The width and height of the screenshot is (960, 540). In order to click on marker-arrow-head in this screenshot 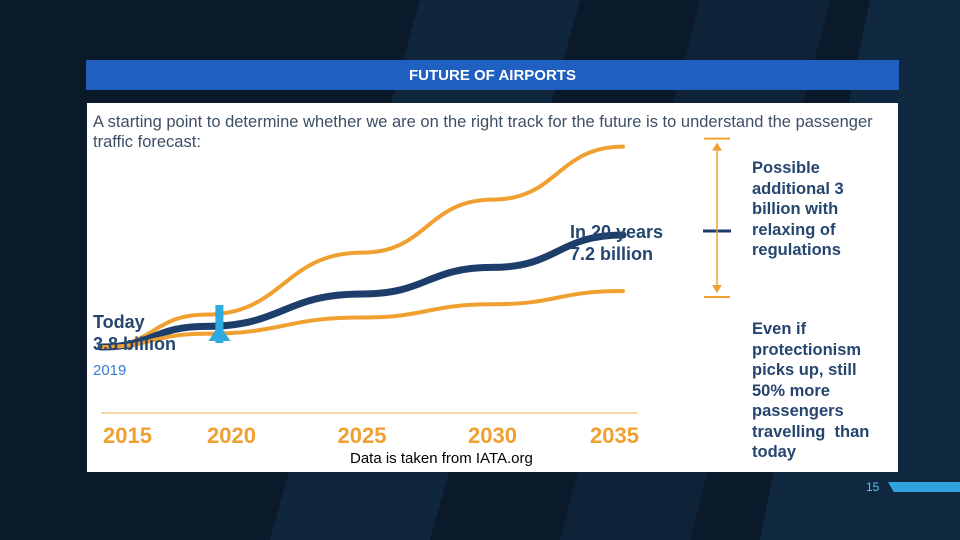, I will do `click(219, 332)`.